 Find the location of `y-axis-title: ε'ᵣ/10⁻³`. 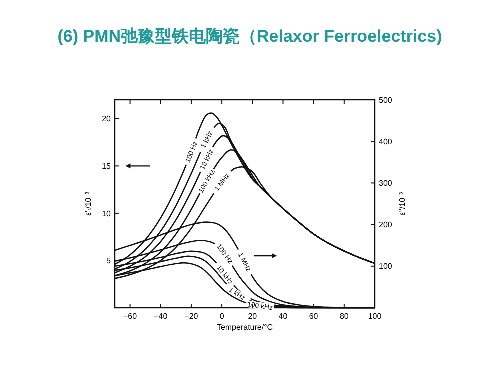

y-axis-title: ε'ᵣ/10⁻³ is located at coordinates (88, 204).